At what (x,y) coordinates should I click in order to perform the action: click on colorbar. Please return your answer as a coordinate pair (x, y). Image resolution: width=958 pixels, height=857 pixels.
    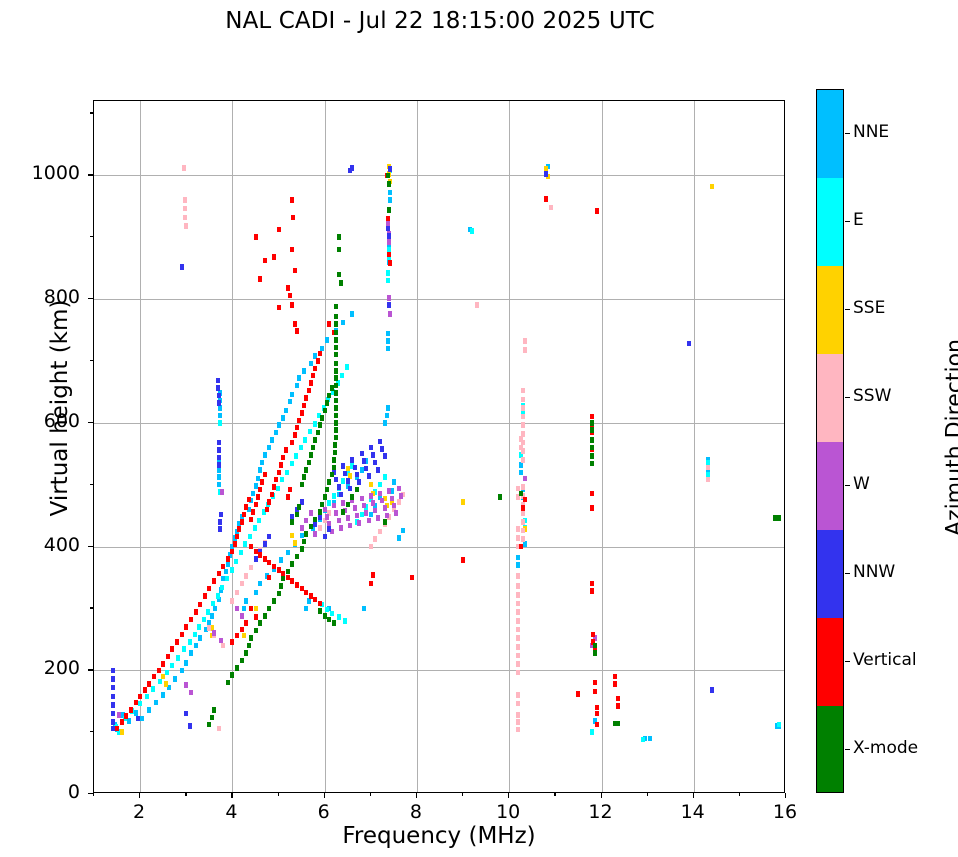
    Looking at the image, I should click on (830, 441).